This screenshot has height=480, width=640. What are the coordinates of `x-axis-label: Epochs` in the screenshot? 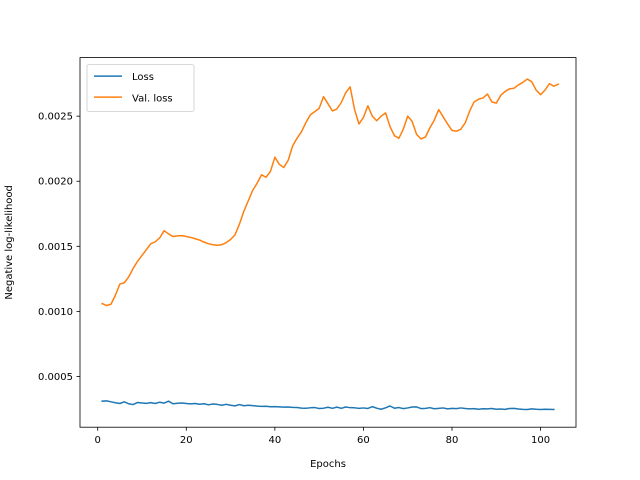 It's located at (328, 464).